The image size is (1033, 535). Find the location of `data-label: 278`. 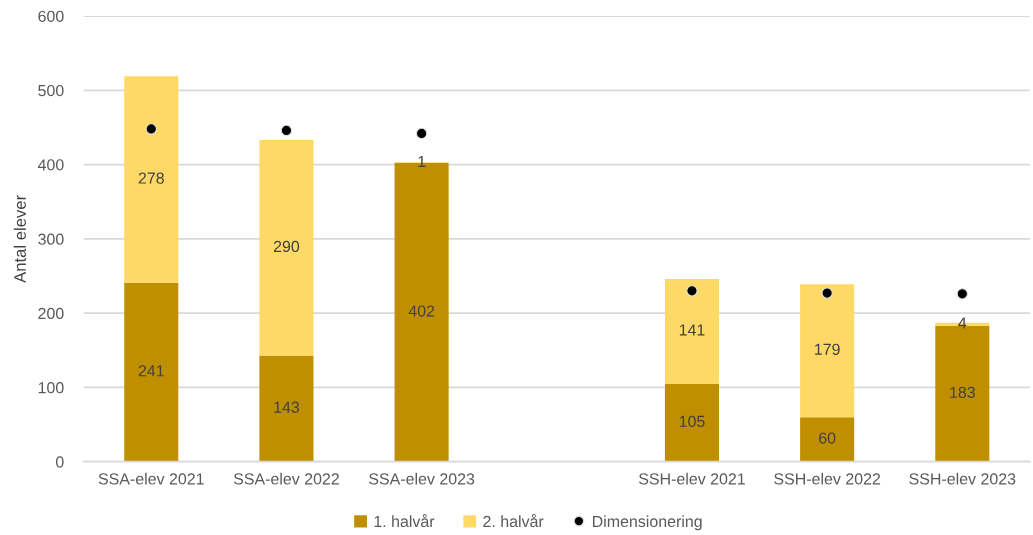

data-label: 278 is located at coordinates (151, 178).